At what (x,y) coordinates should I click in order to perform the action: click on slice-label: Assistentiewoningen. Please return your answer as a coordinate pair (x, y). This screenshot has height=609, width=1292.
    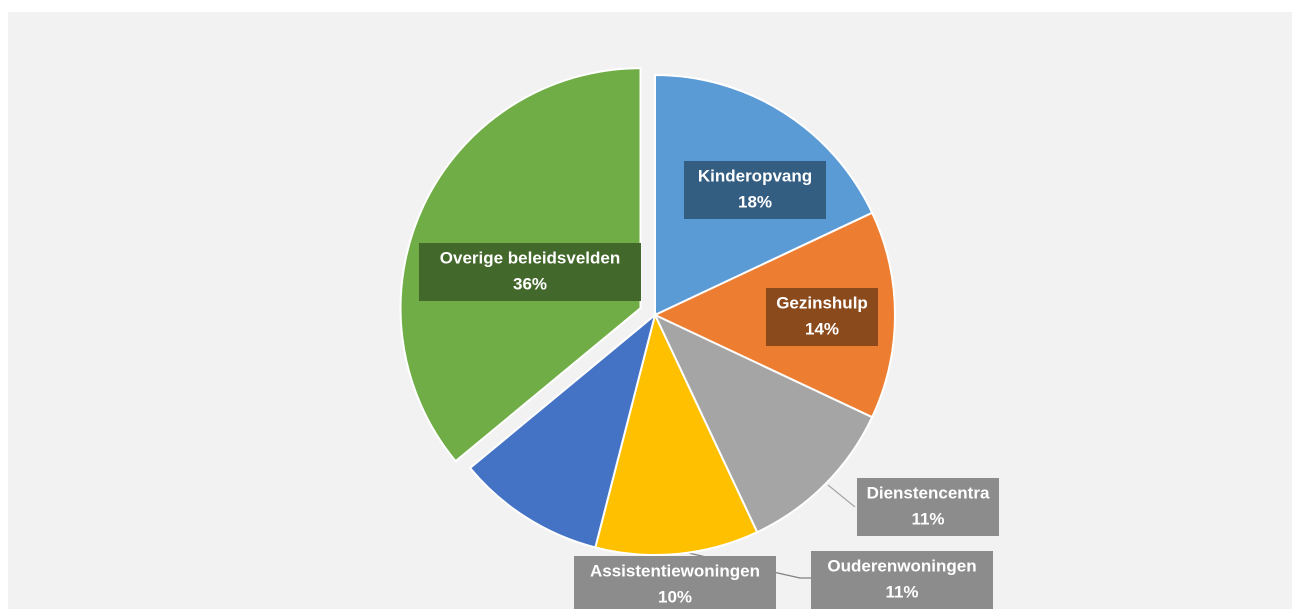
    Looking at the image, I should click on (675, 570).